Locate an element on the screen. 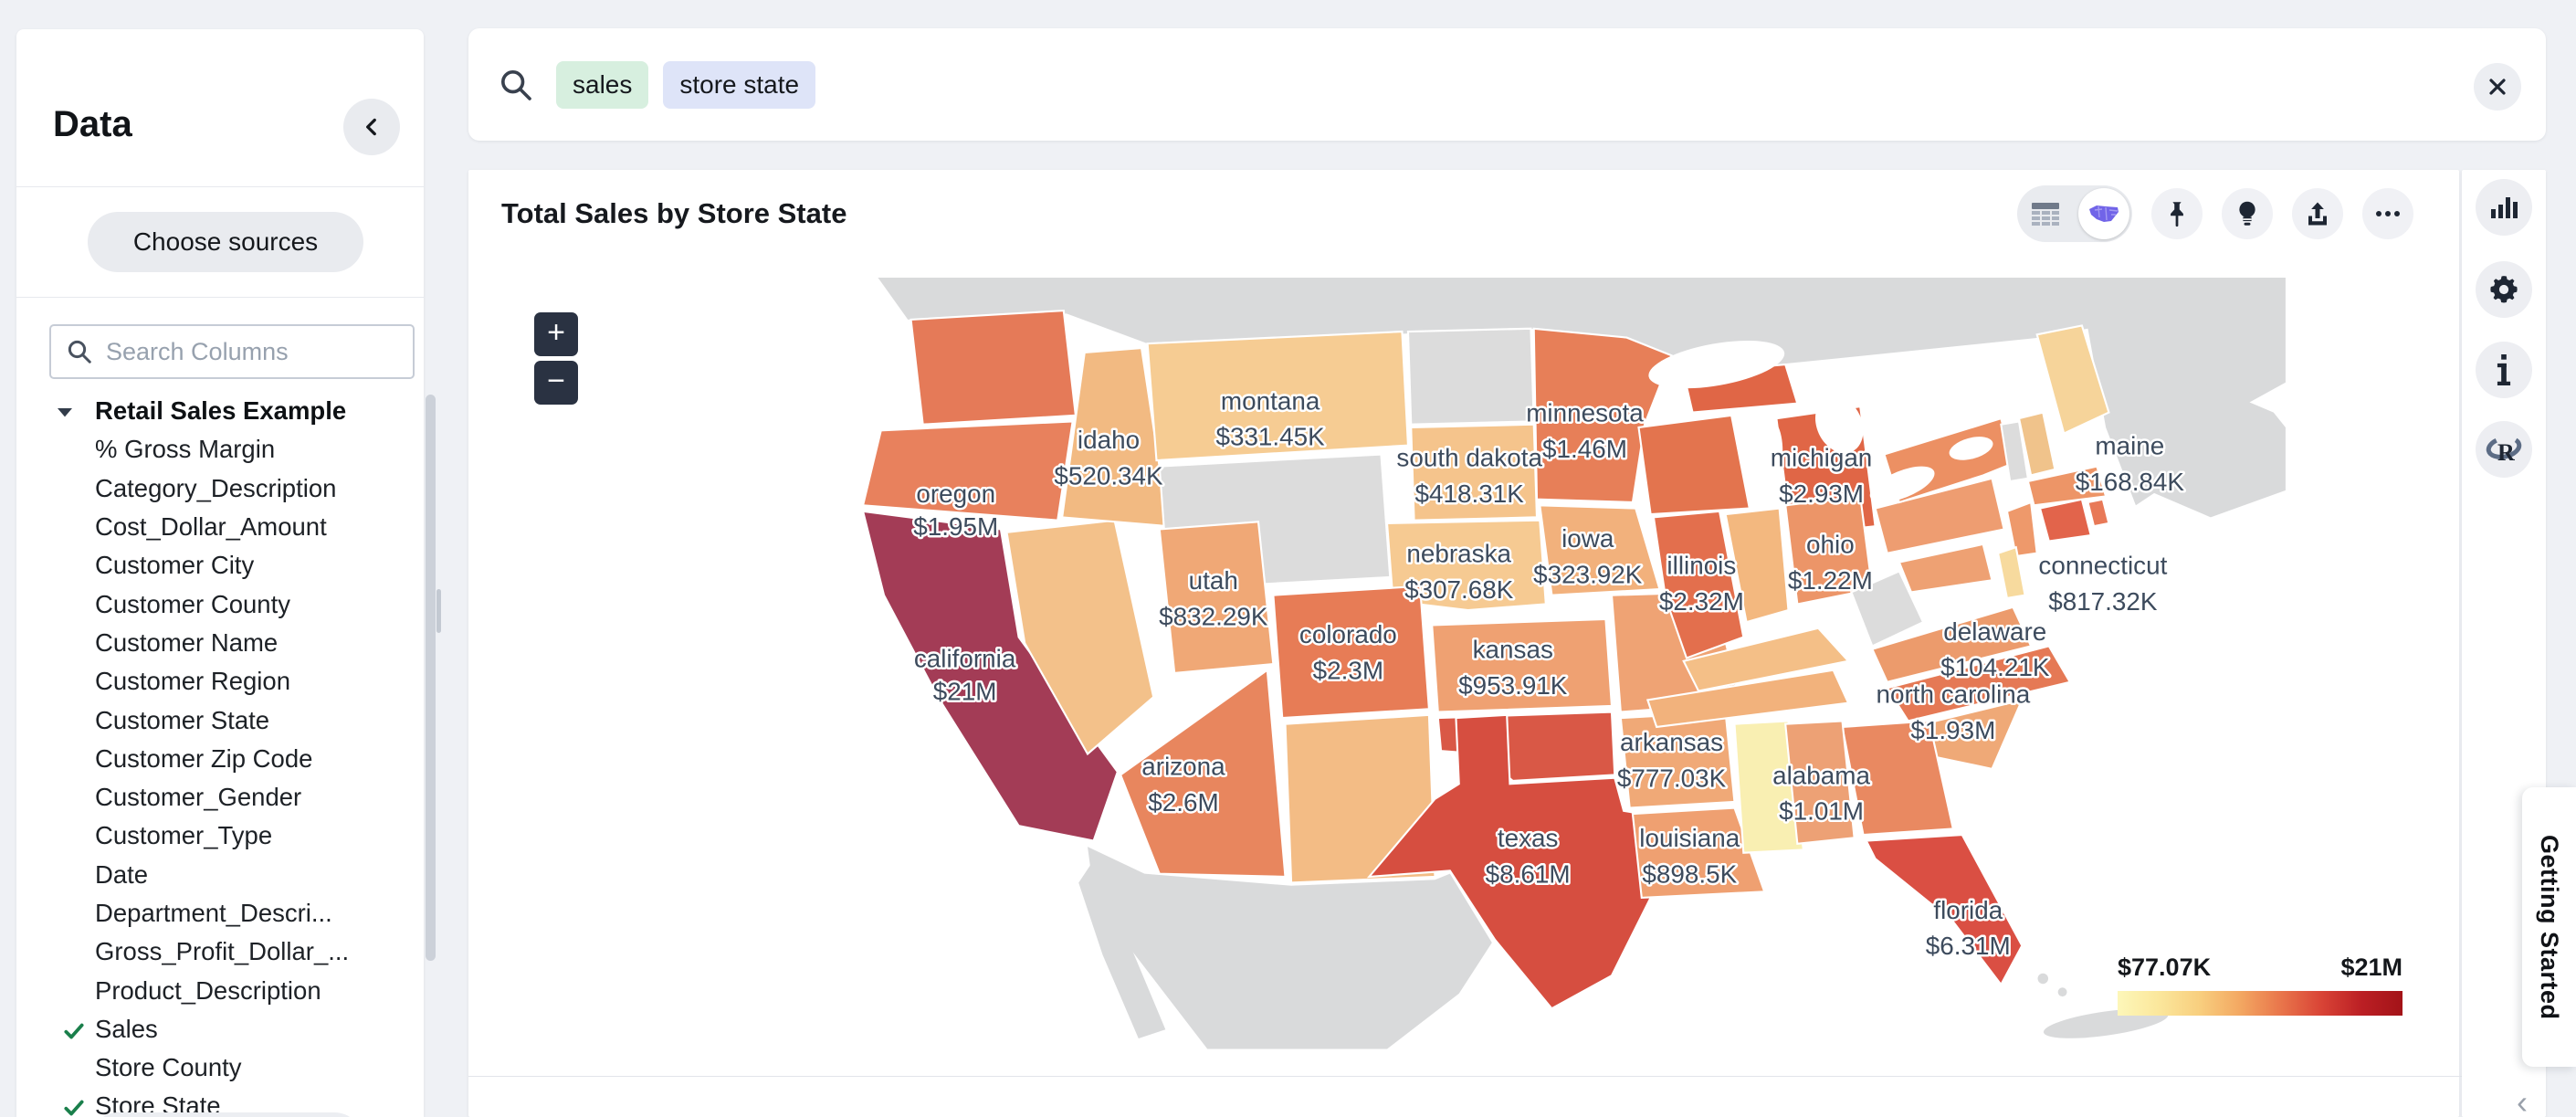 The width and height of the screenshot is (2576, 1117). state-colorado is located at coordinates (1351, 652).